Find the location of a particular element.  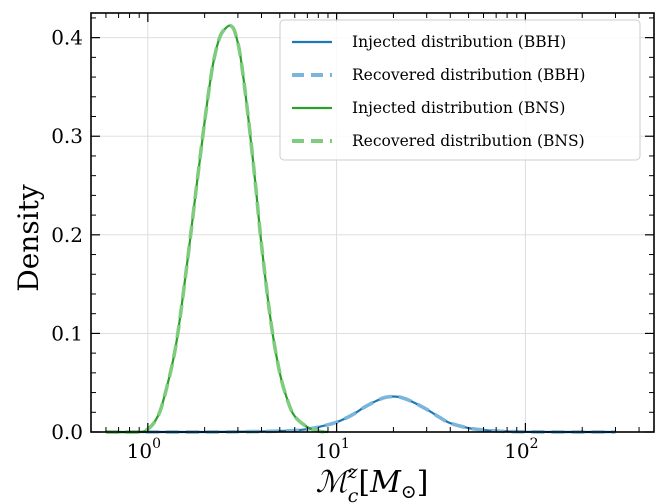

y-tick-label: 0.0 is located at coordinates (67, 432).